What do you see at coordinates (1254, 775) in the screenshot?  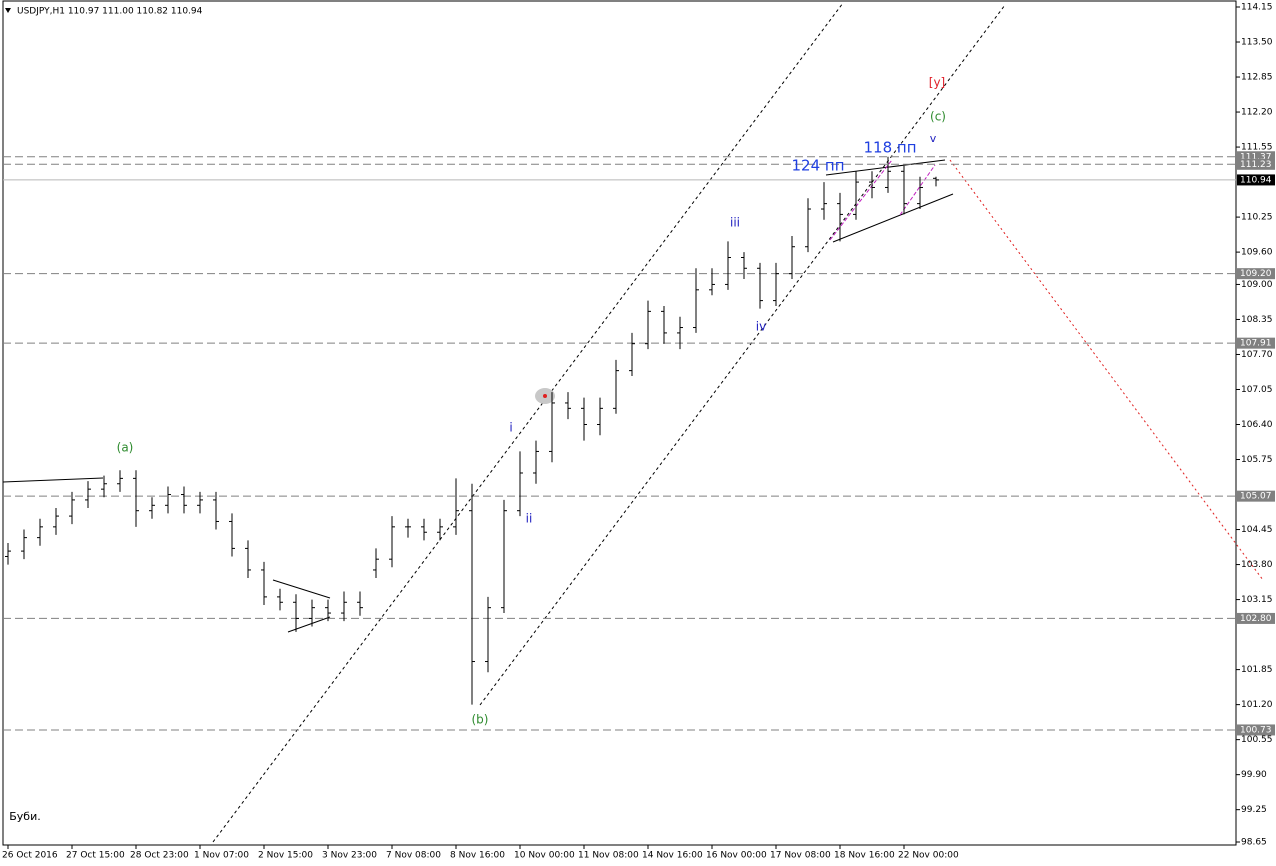 I see `y-tick-label: 99.90` at bounding box center [1254, 775].